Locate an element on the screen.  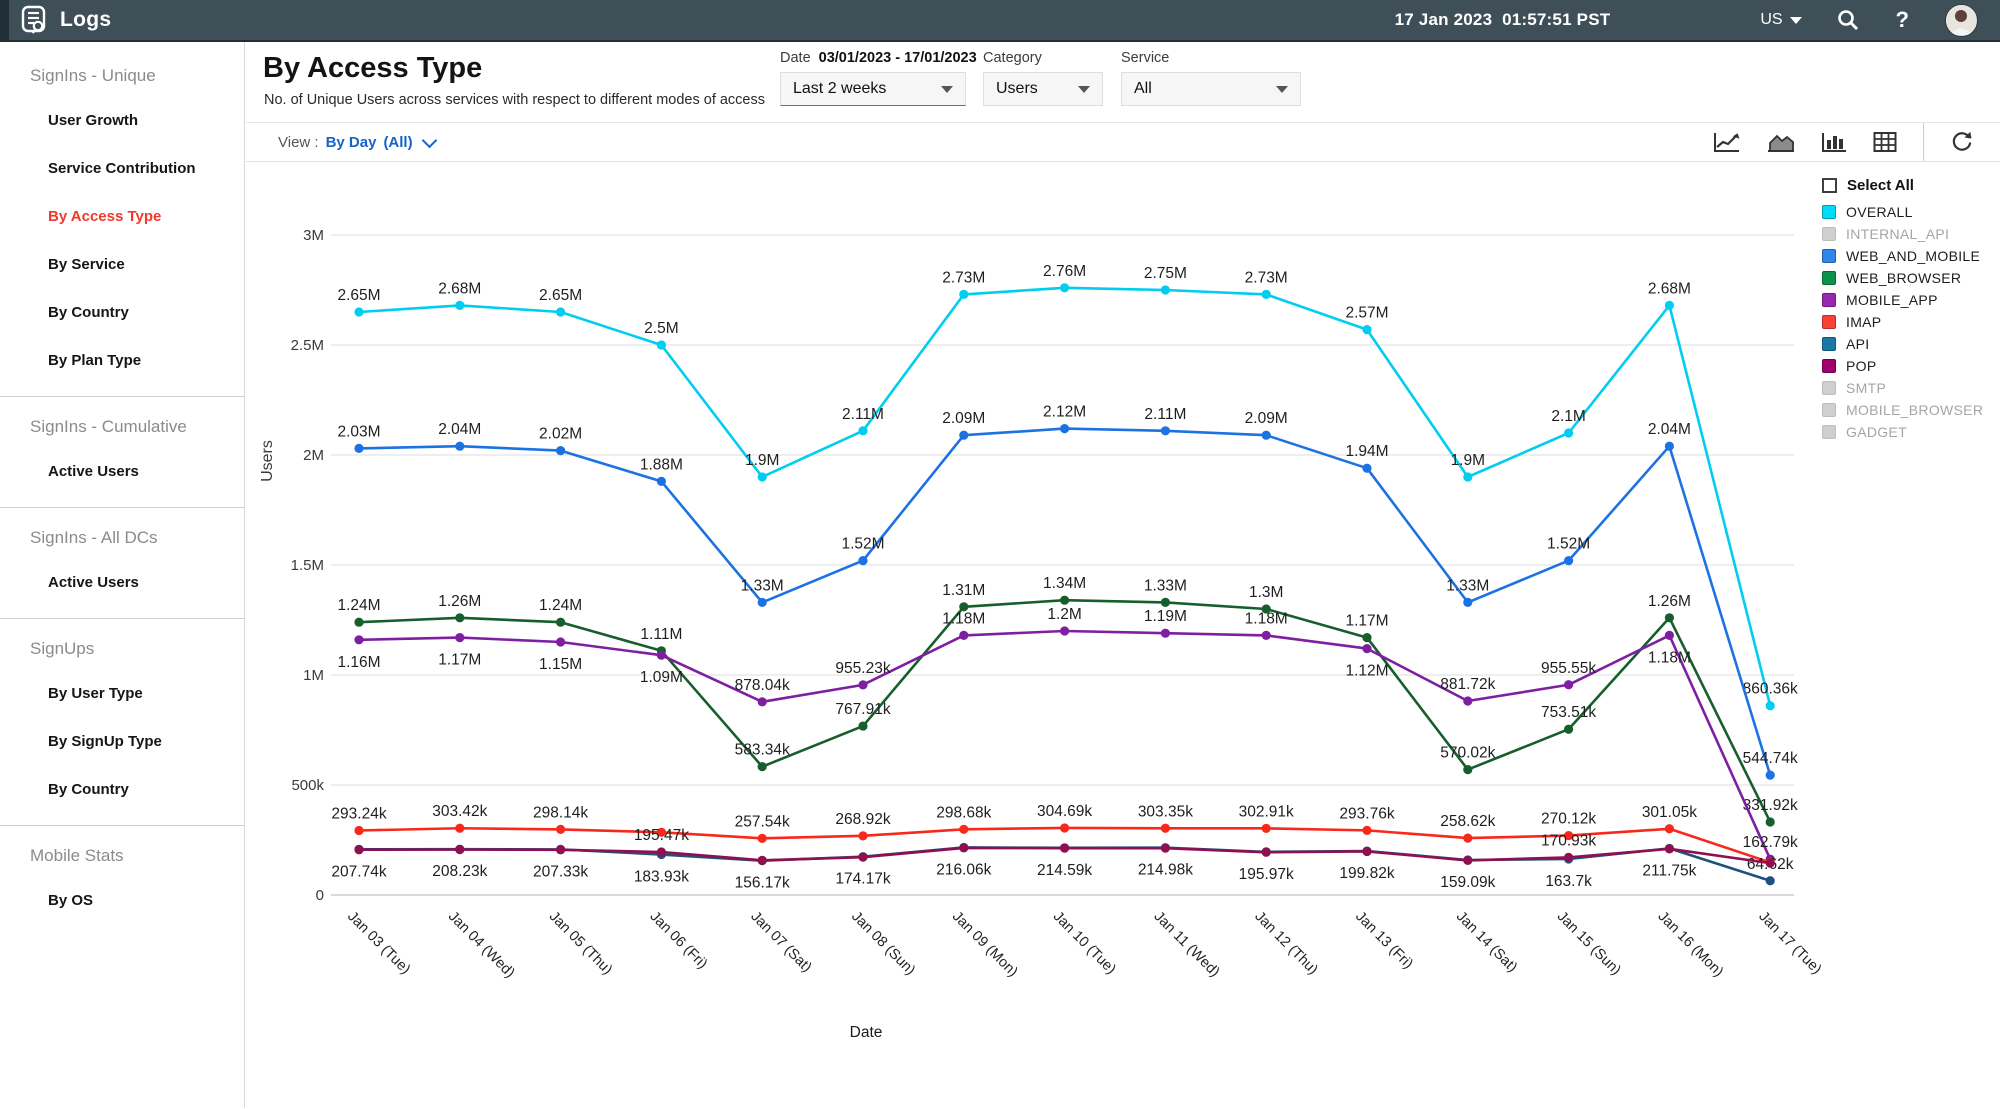
sidebar-item-by-country: By Country is located at coordinates (88, 312).